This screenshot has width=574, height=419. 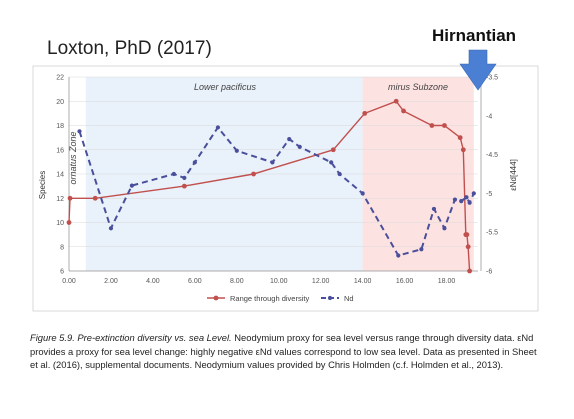 What do you see at coordinates (279, 281) in the screenshot?
I see `x-tick-label: 10.00` at bounding box center [279, 281].